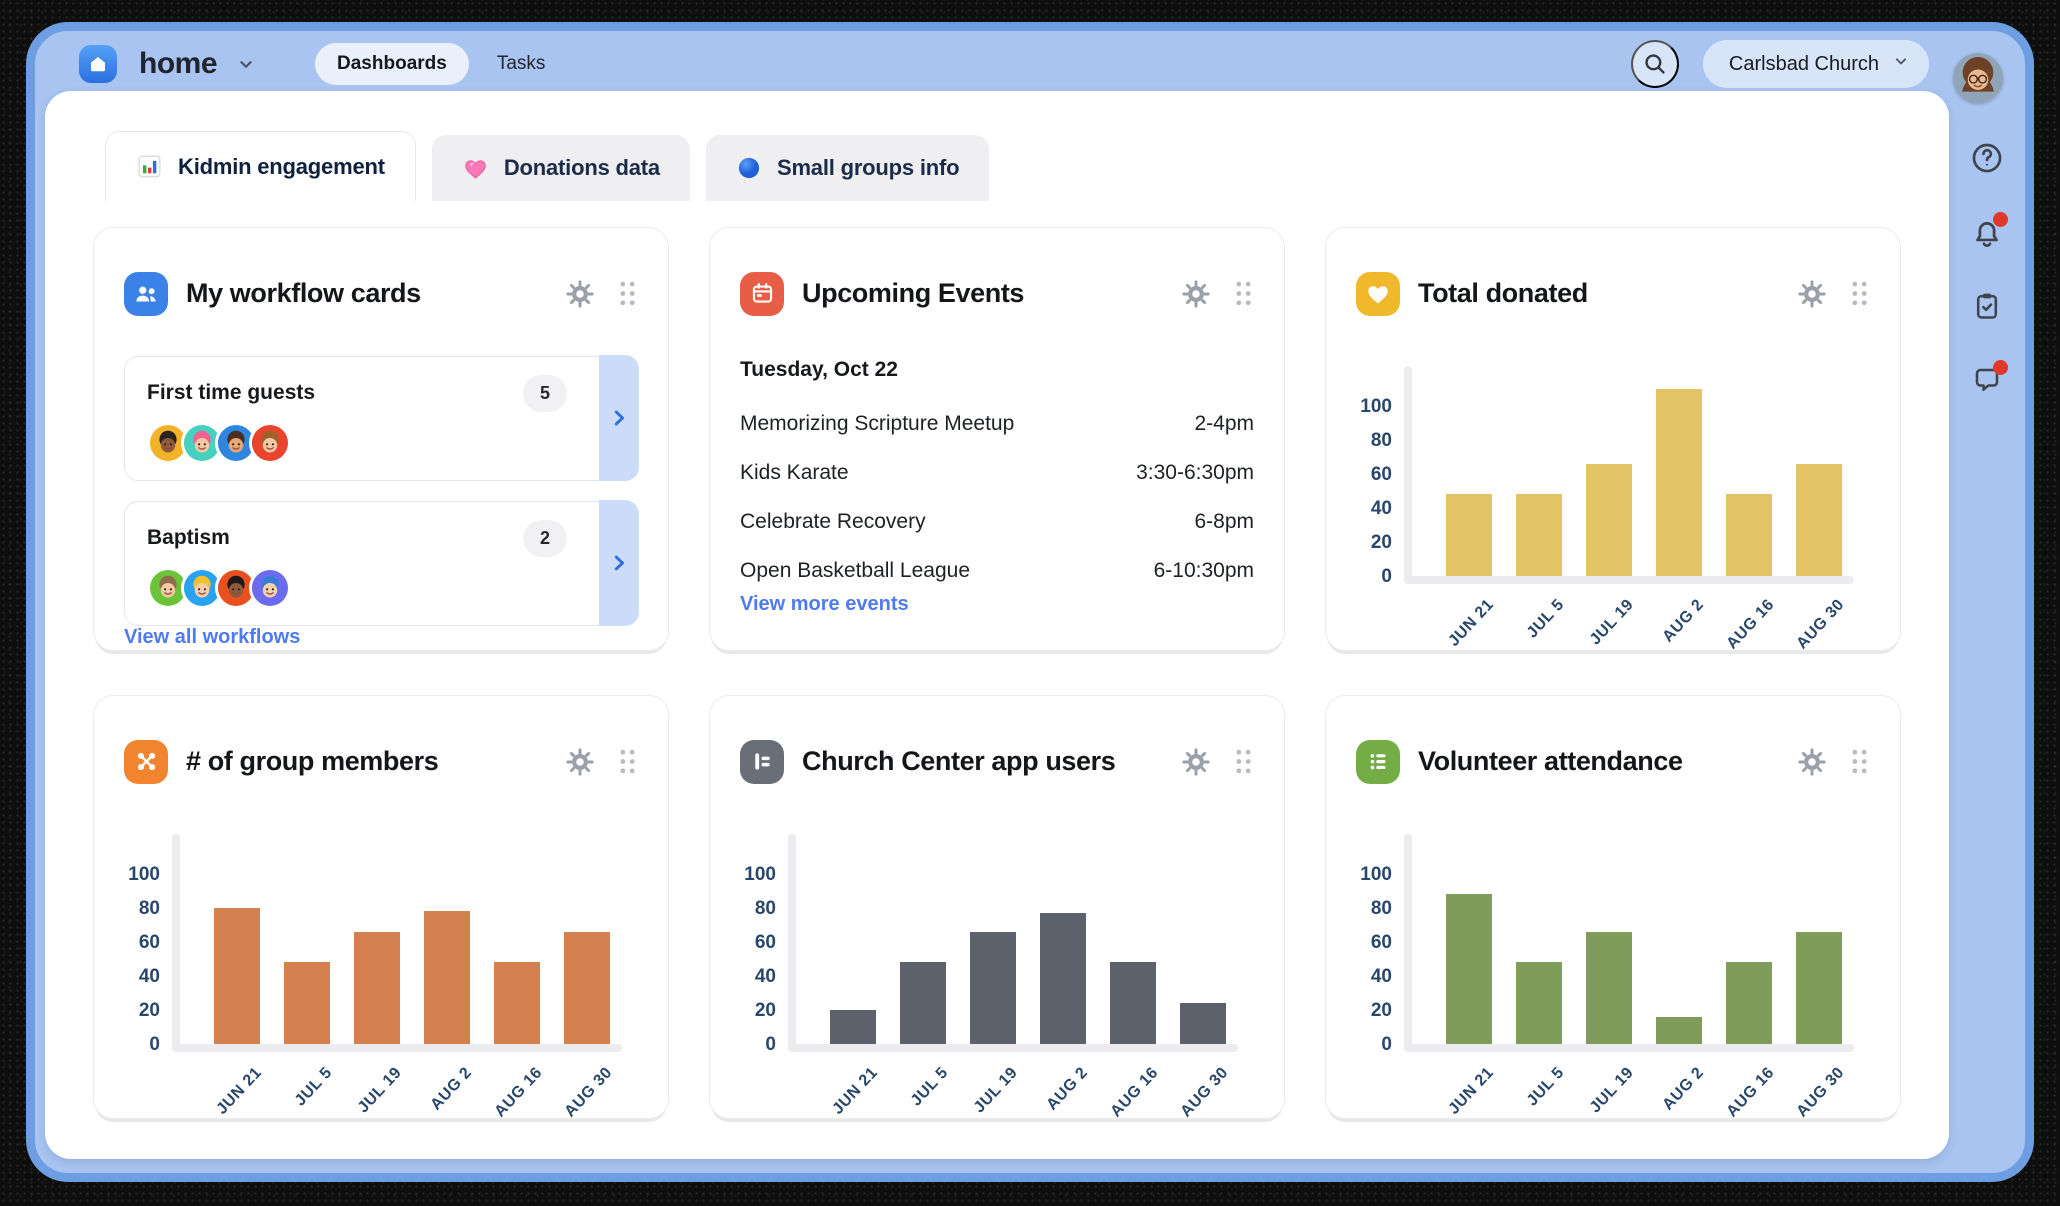  What do you see at coordinates (149, 945) in the screenshot?
I see `y-axis: 0 20 40 60 80 100` at bounding box center [149, 945].